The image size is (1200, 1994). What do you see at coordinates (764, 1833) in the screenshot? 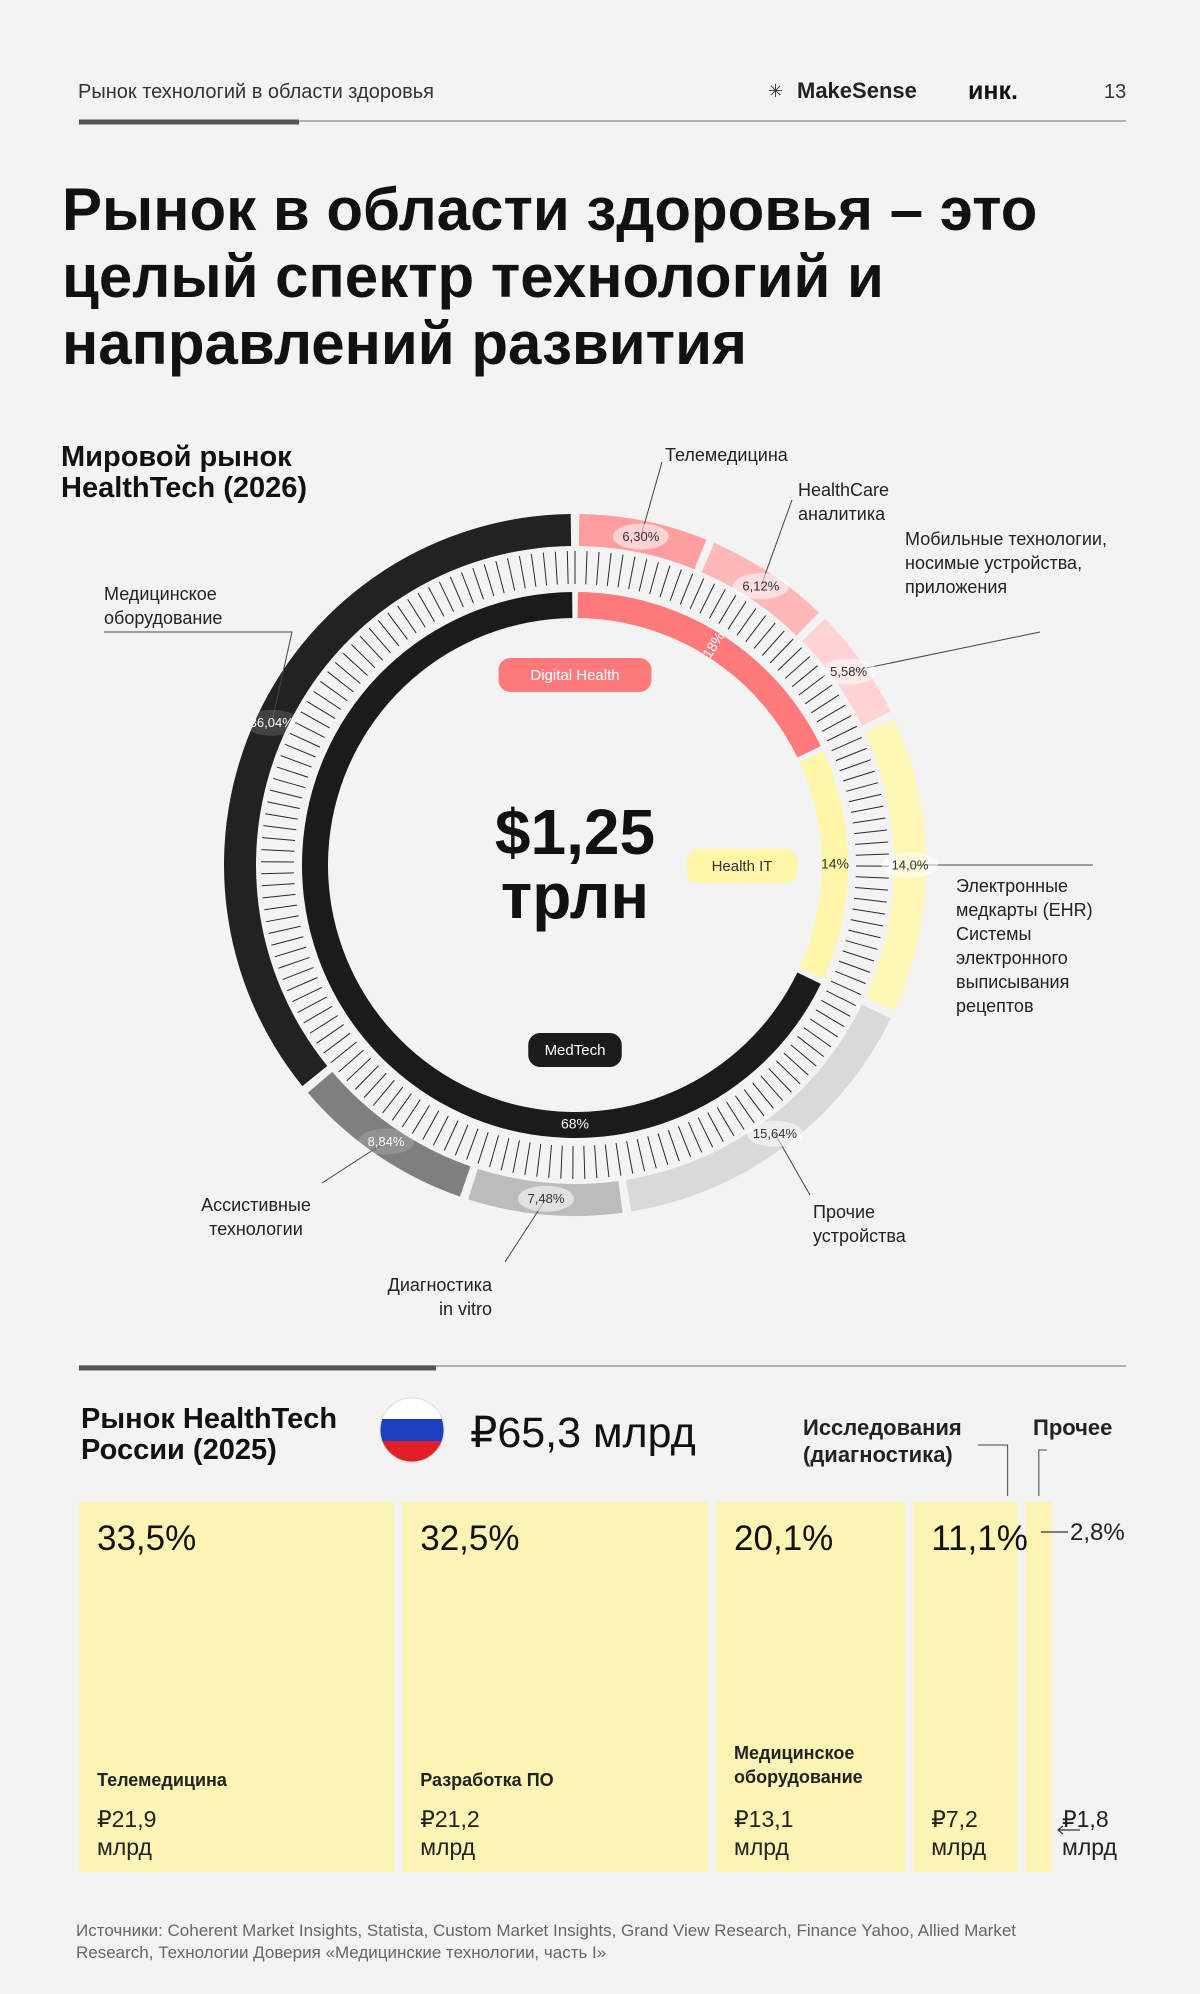
I see `segment-amount: ₽13,1 млрд` at bounding box center [764, 1833].